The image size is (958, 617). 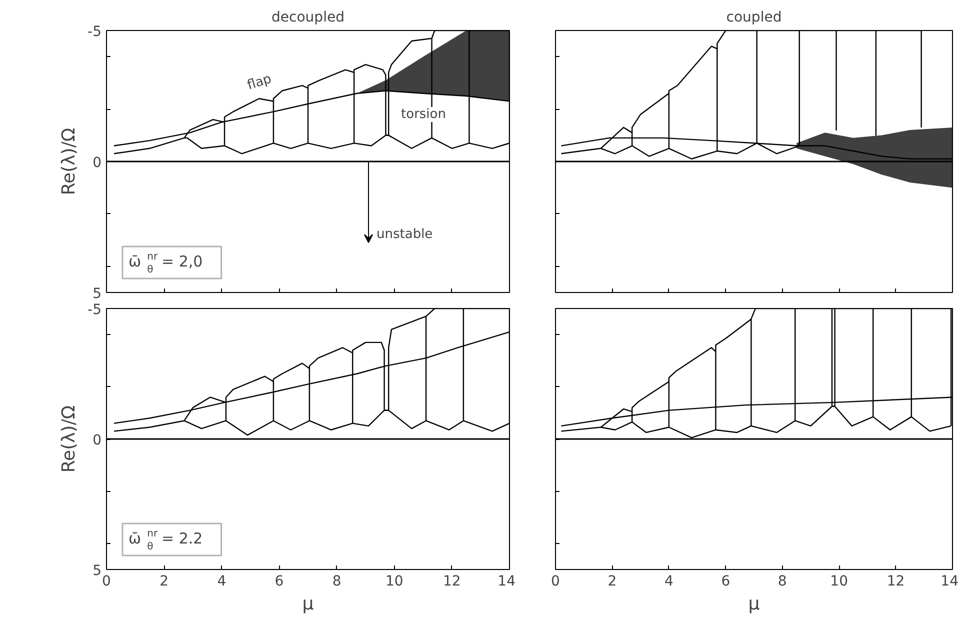 What do you see at coordinates (404, 234) in the screenshot?
I see `annotation: unstable` at bounding box center [404, 234].